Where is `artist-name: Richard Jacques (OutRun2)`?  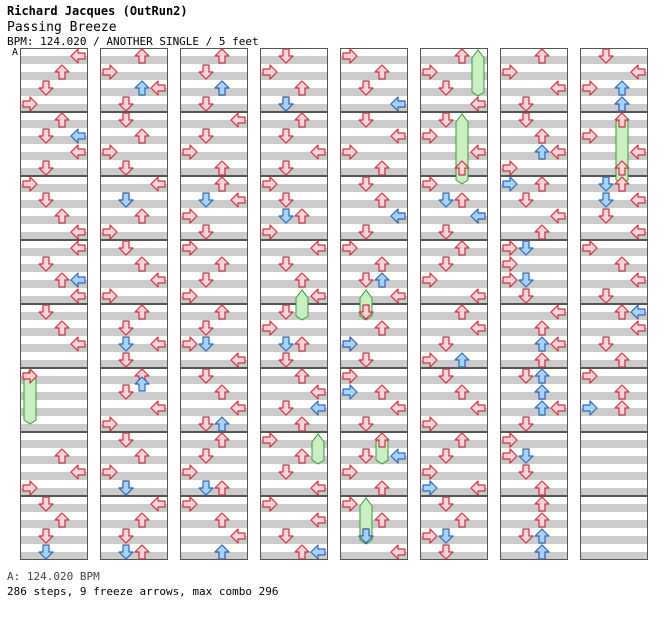 artist-name: Richard Jacques (OutRun2) is located at coordinates (97, 11).